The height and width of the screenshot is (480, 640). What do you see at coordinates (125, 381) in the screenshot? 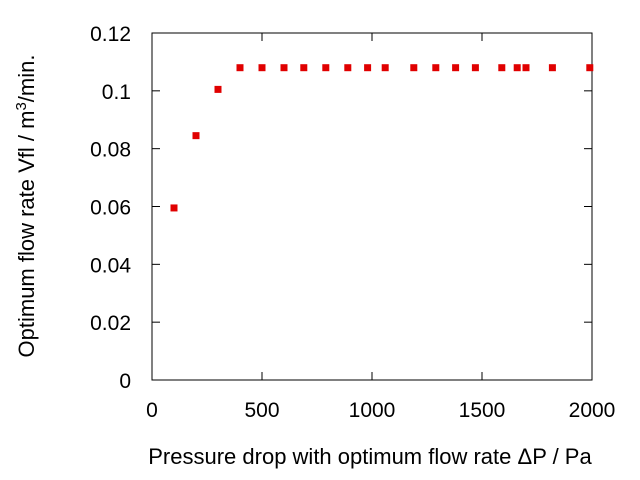
I see `y-tick-label: 0` at bounding box center [125, 381].